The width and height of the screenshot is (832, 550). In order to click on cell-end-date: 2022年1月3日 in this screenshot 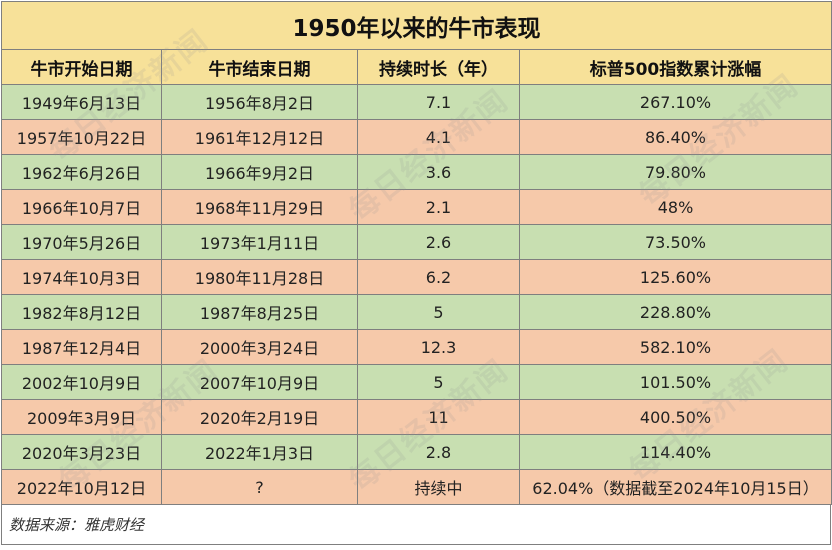, I will do `click(259, 452)`.